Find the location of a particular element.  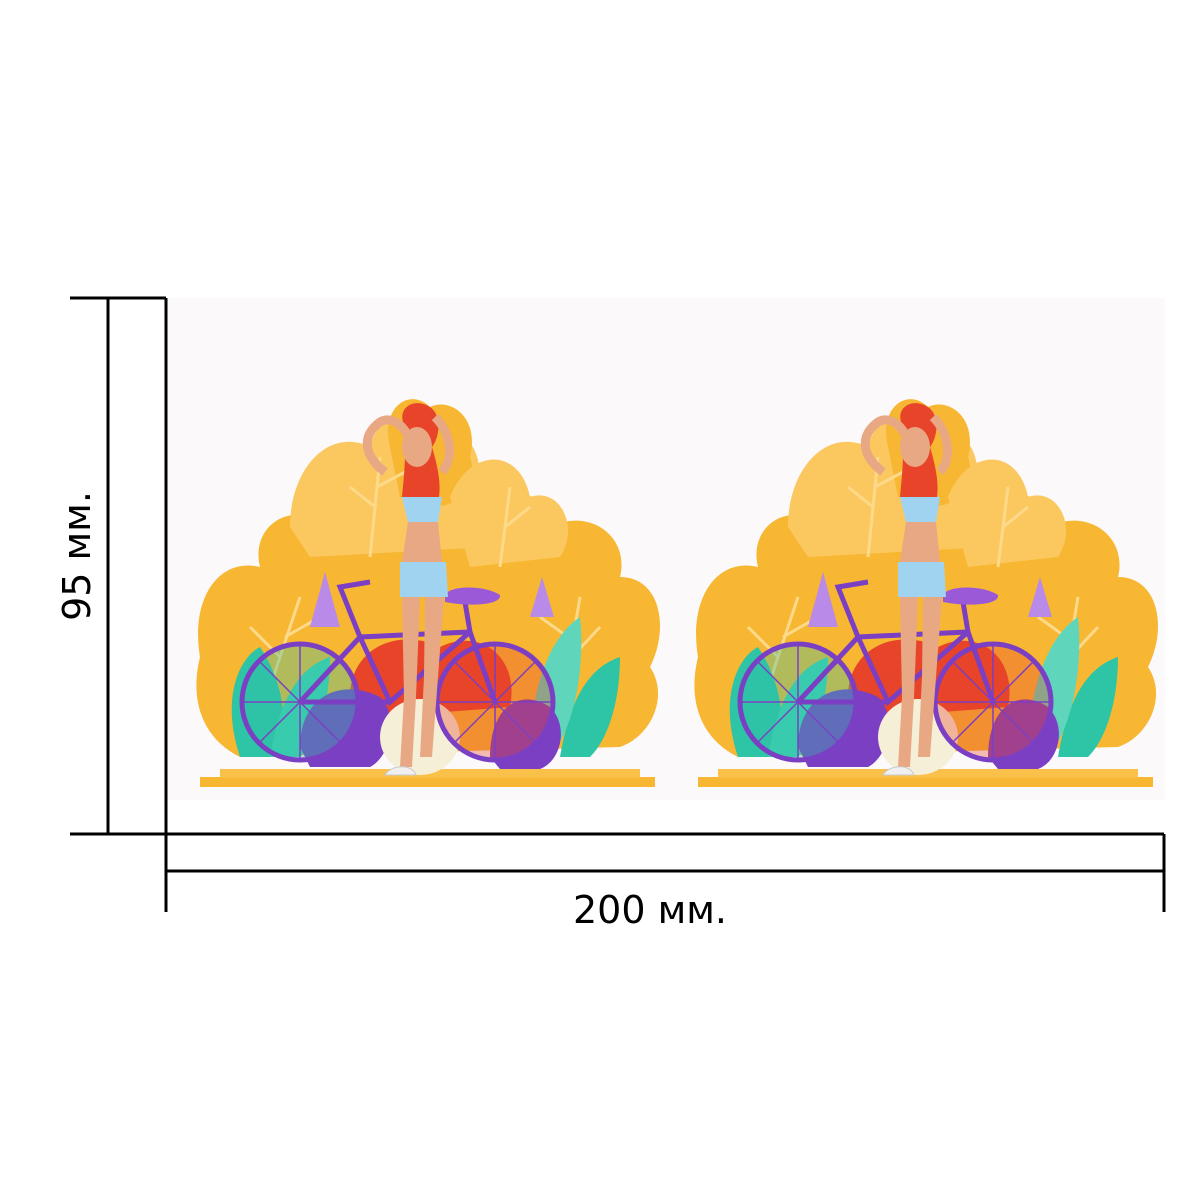

height-dimension-label: 95 мм. is located at coordinates (77, 556).